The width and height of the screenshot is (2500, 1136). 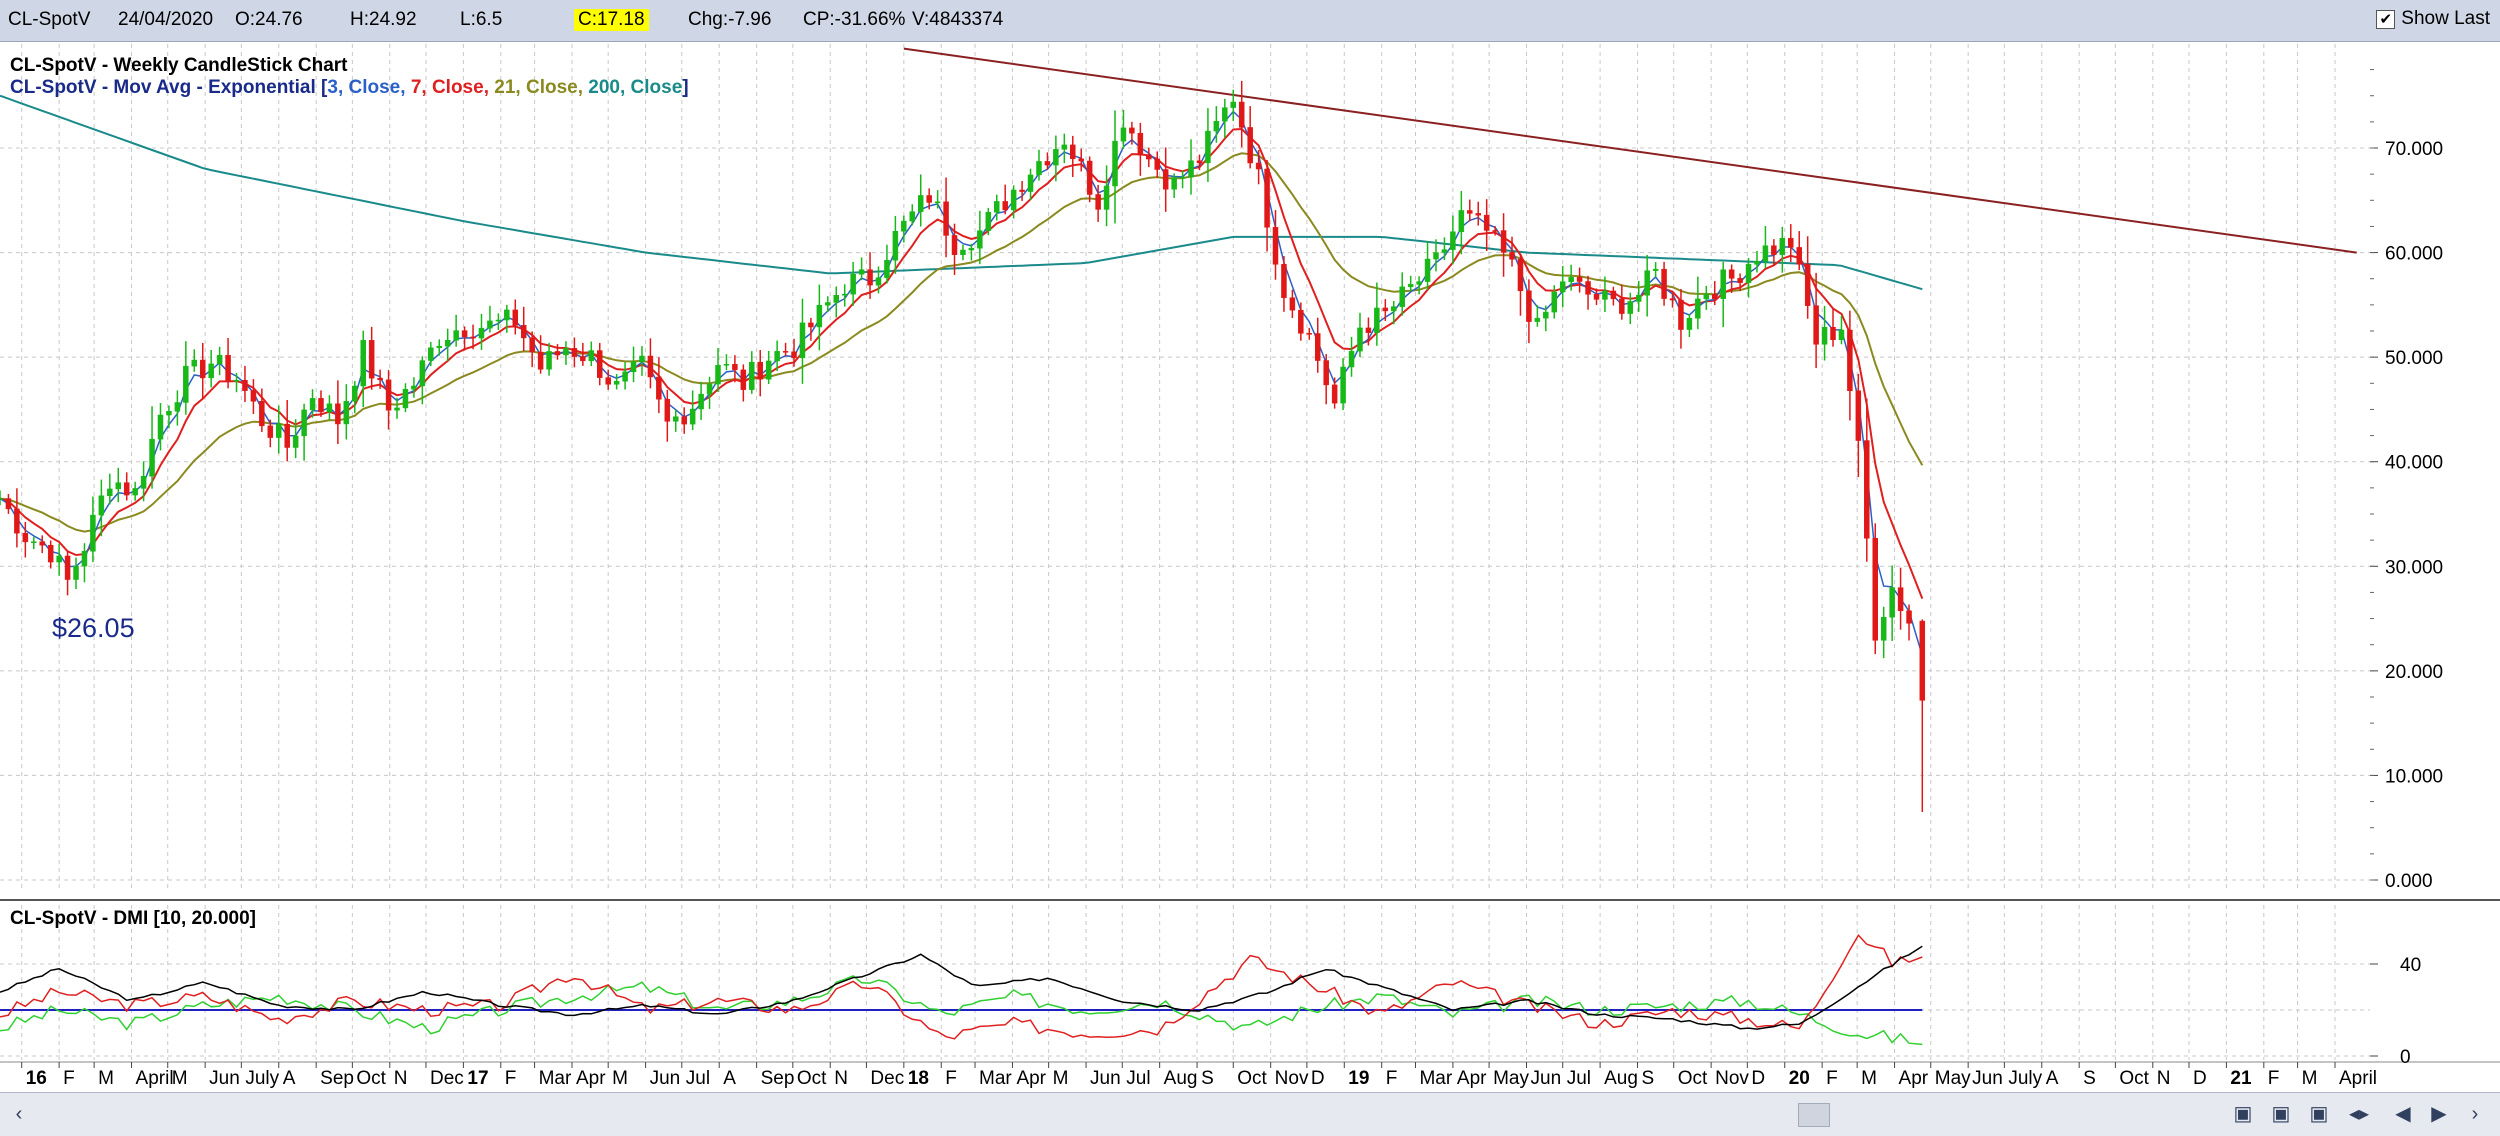 What do you see at coordinates (93, 628) in the screenshot?
I see `low-annotation: $26.05` at bounding box center [93, 628].